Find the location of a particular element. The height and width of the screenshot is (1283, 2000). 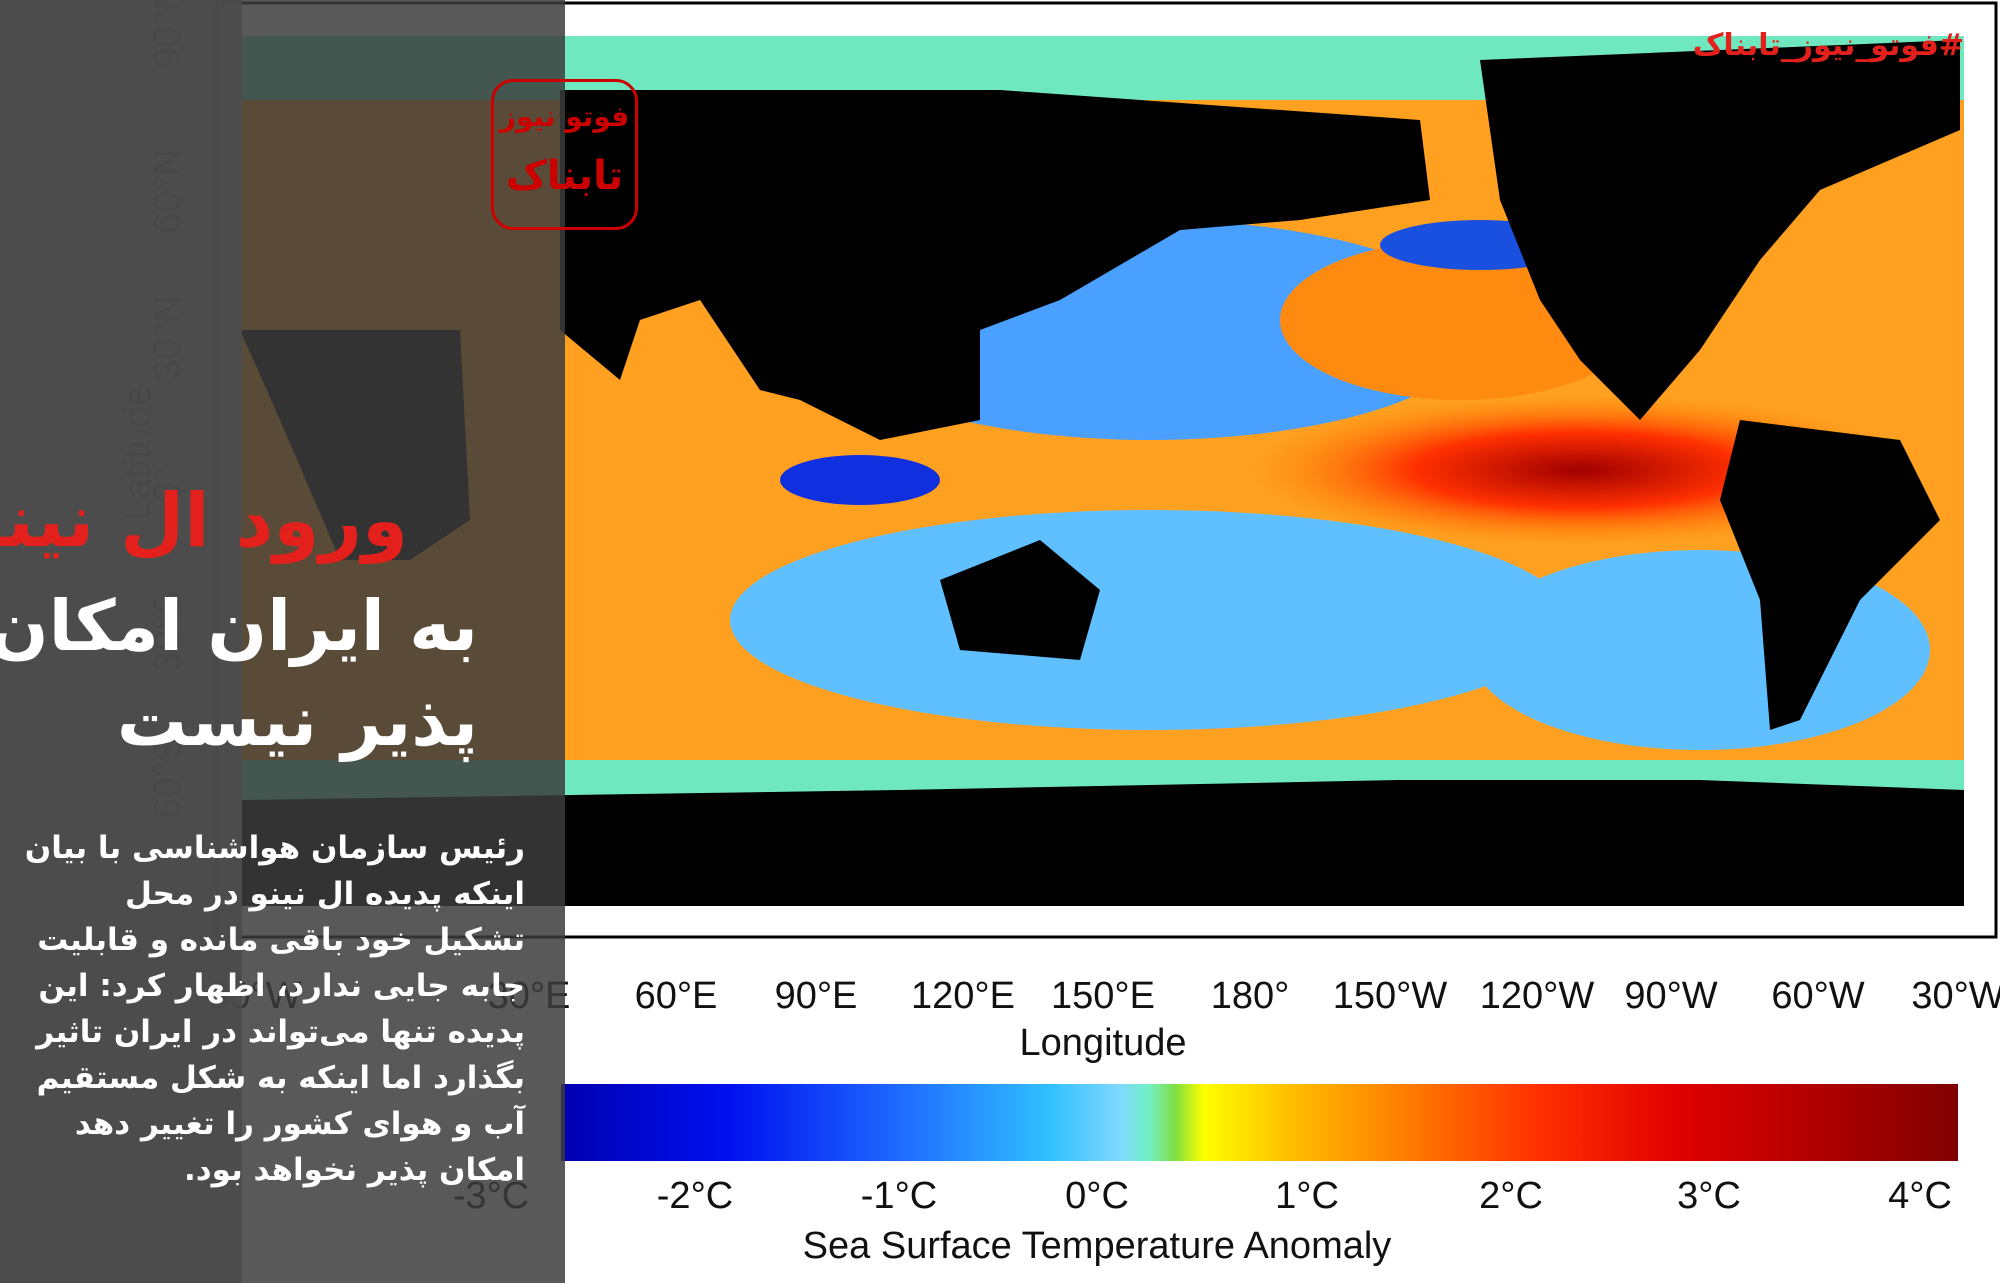

logo-bottom: تابناک is located at coordinates (564, 176).